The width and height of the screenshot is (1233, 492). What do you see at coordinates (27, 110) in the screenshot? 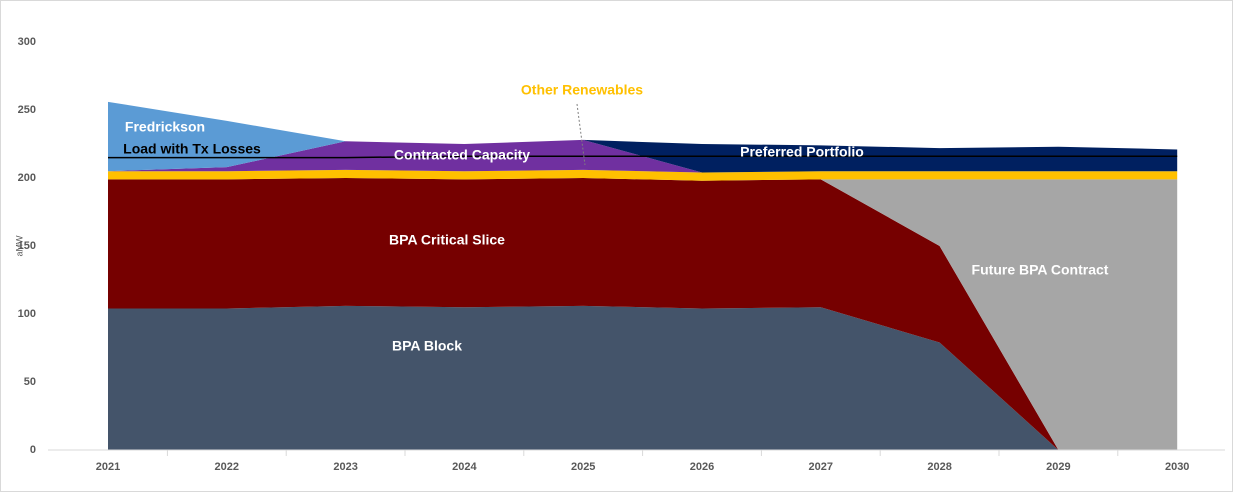
I see `y-tick-label: 250` at bounding box center [27, 110].